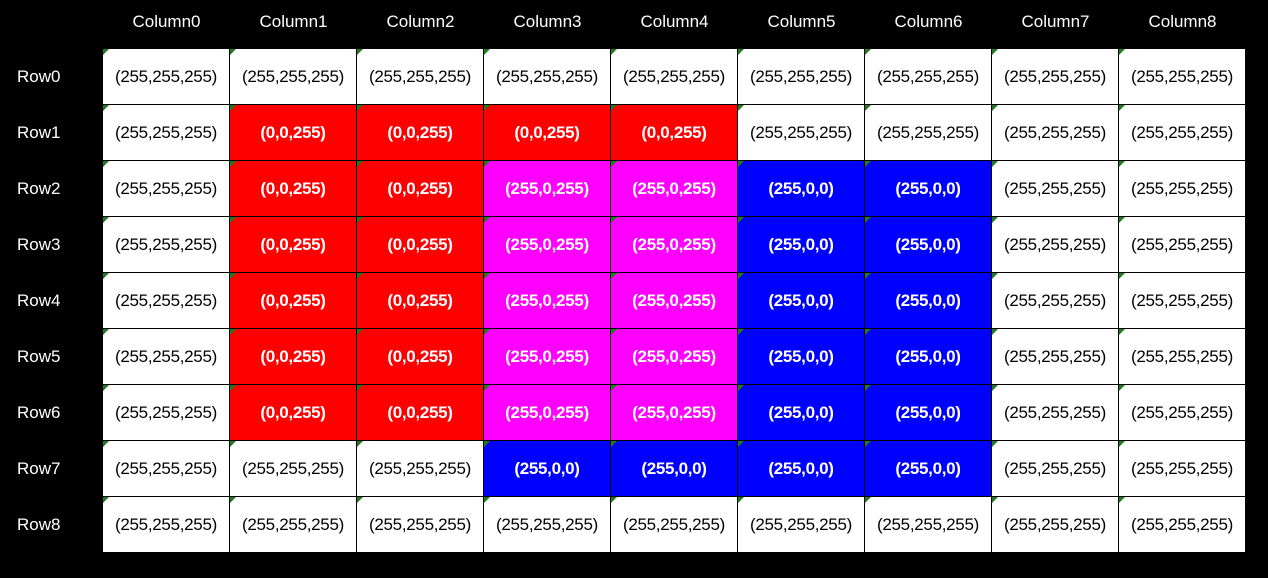 Image resolution: width=1268 pixels, height=578 pixels. I want to click on column-header: Column8, so click(1182, 21).